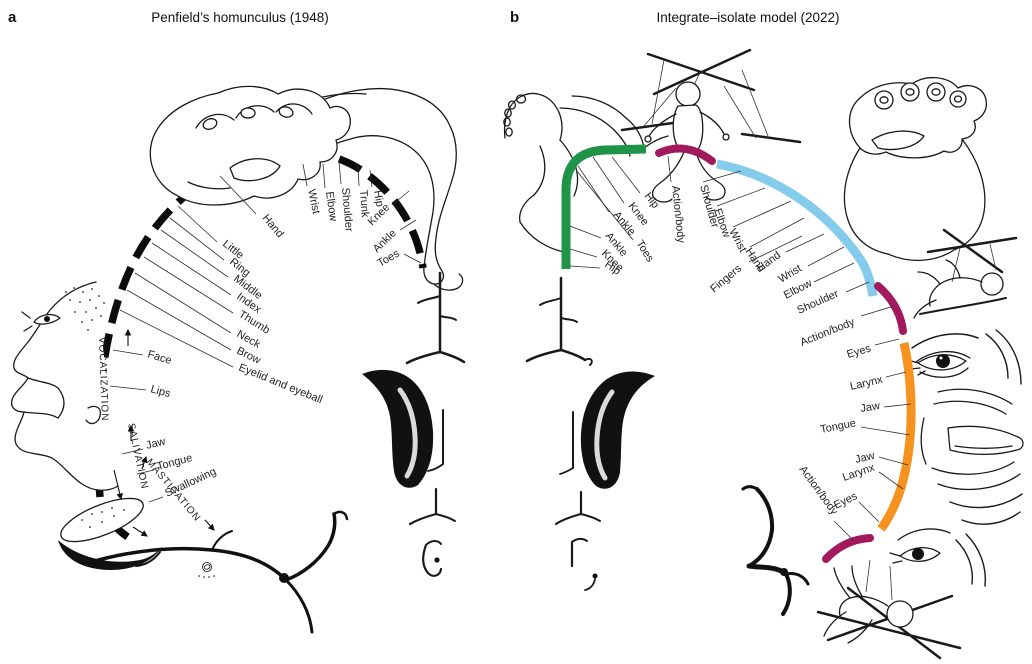 Image resolution: width=1032 pixels, height=664 pixels. Describe the element at coordinates (280, 384) in the screenshot. I see `arc-label: Eyelid and eyeball` at that location.